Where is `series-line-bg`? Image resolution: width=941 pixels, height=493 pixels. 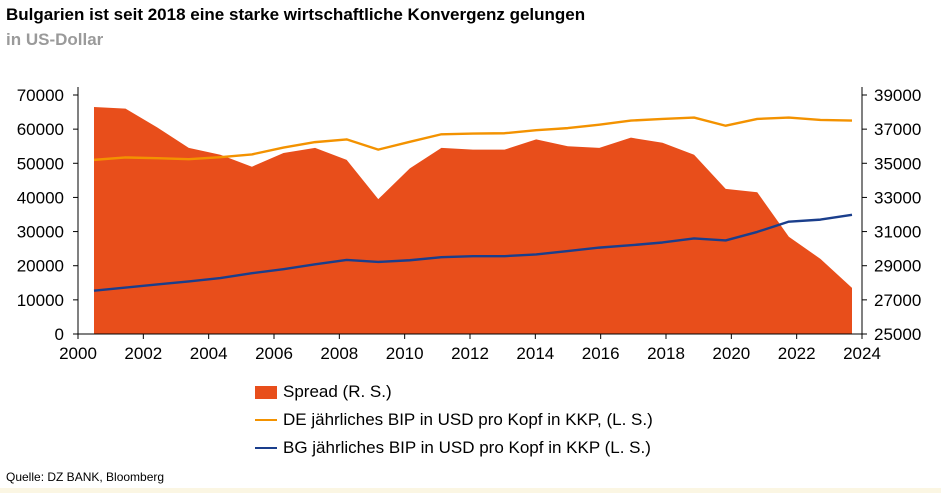 series-line-bg is located at coordinates (473, 252).